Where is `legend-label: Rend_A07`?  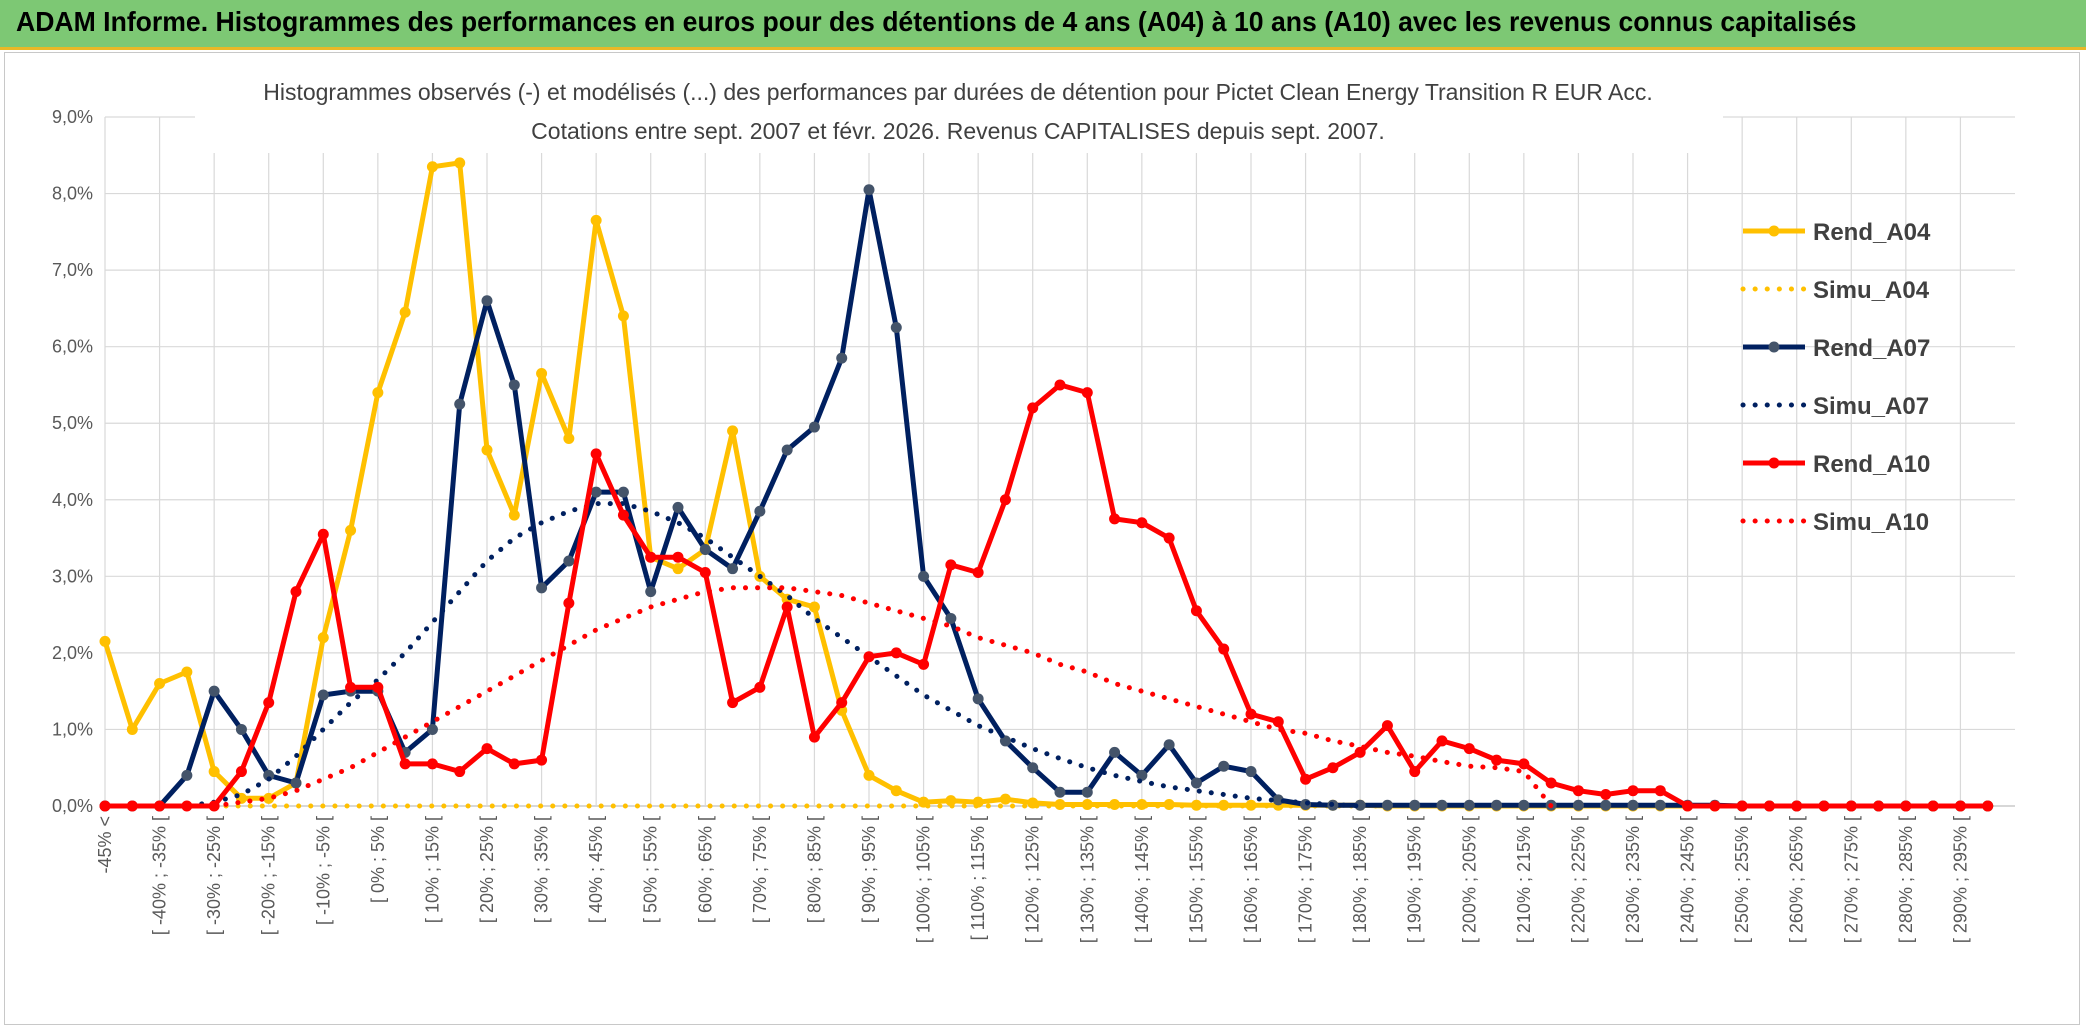 legend-label: Rend_A07 is located at coordinates (1871, 348).